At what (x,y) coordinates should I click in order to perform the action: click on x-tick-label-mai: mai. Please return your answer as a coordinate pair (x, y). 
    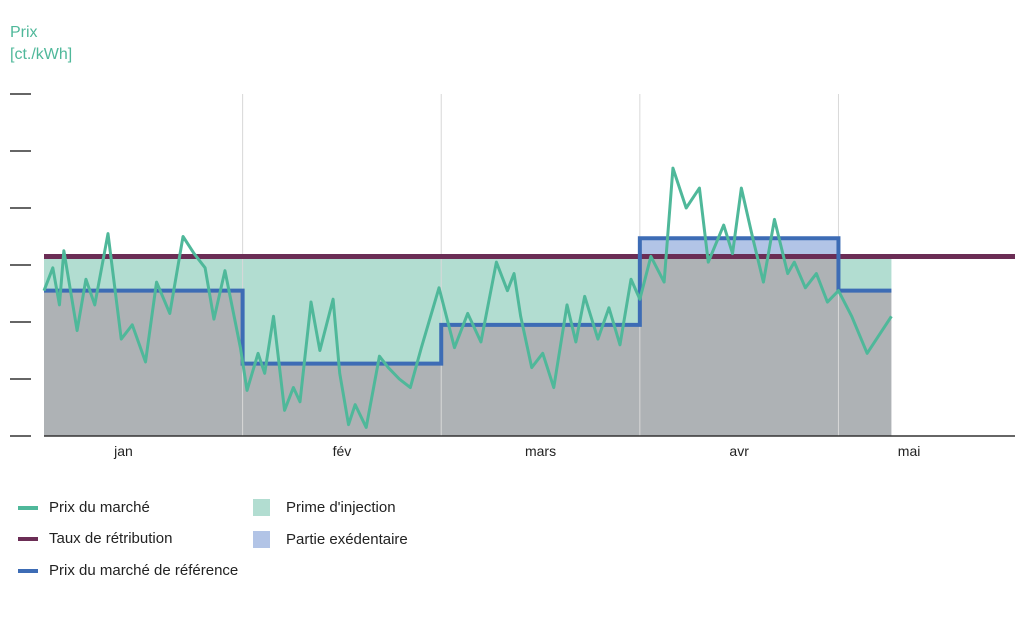
    Looking at the image, I should click on (909, 451).